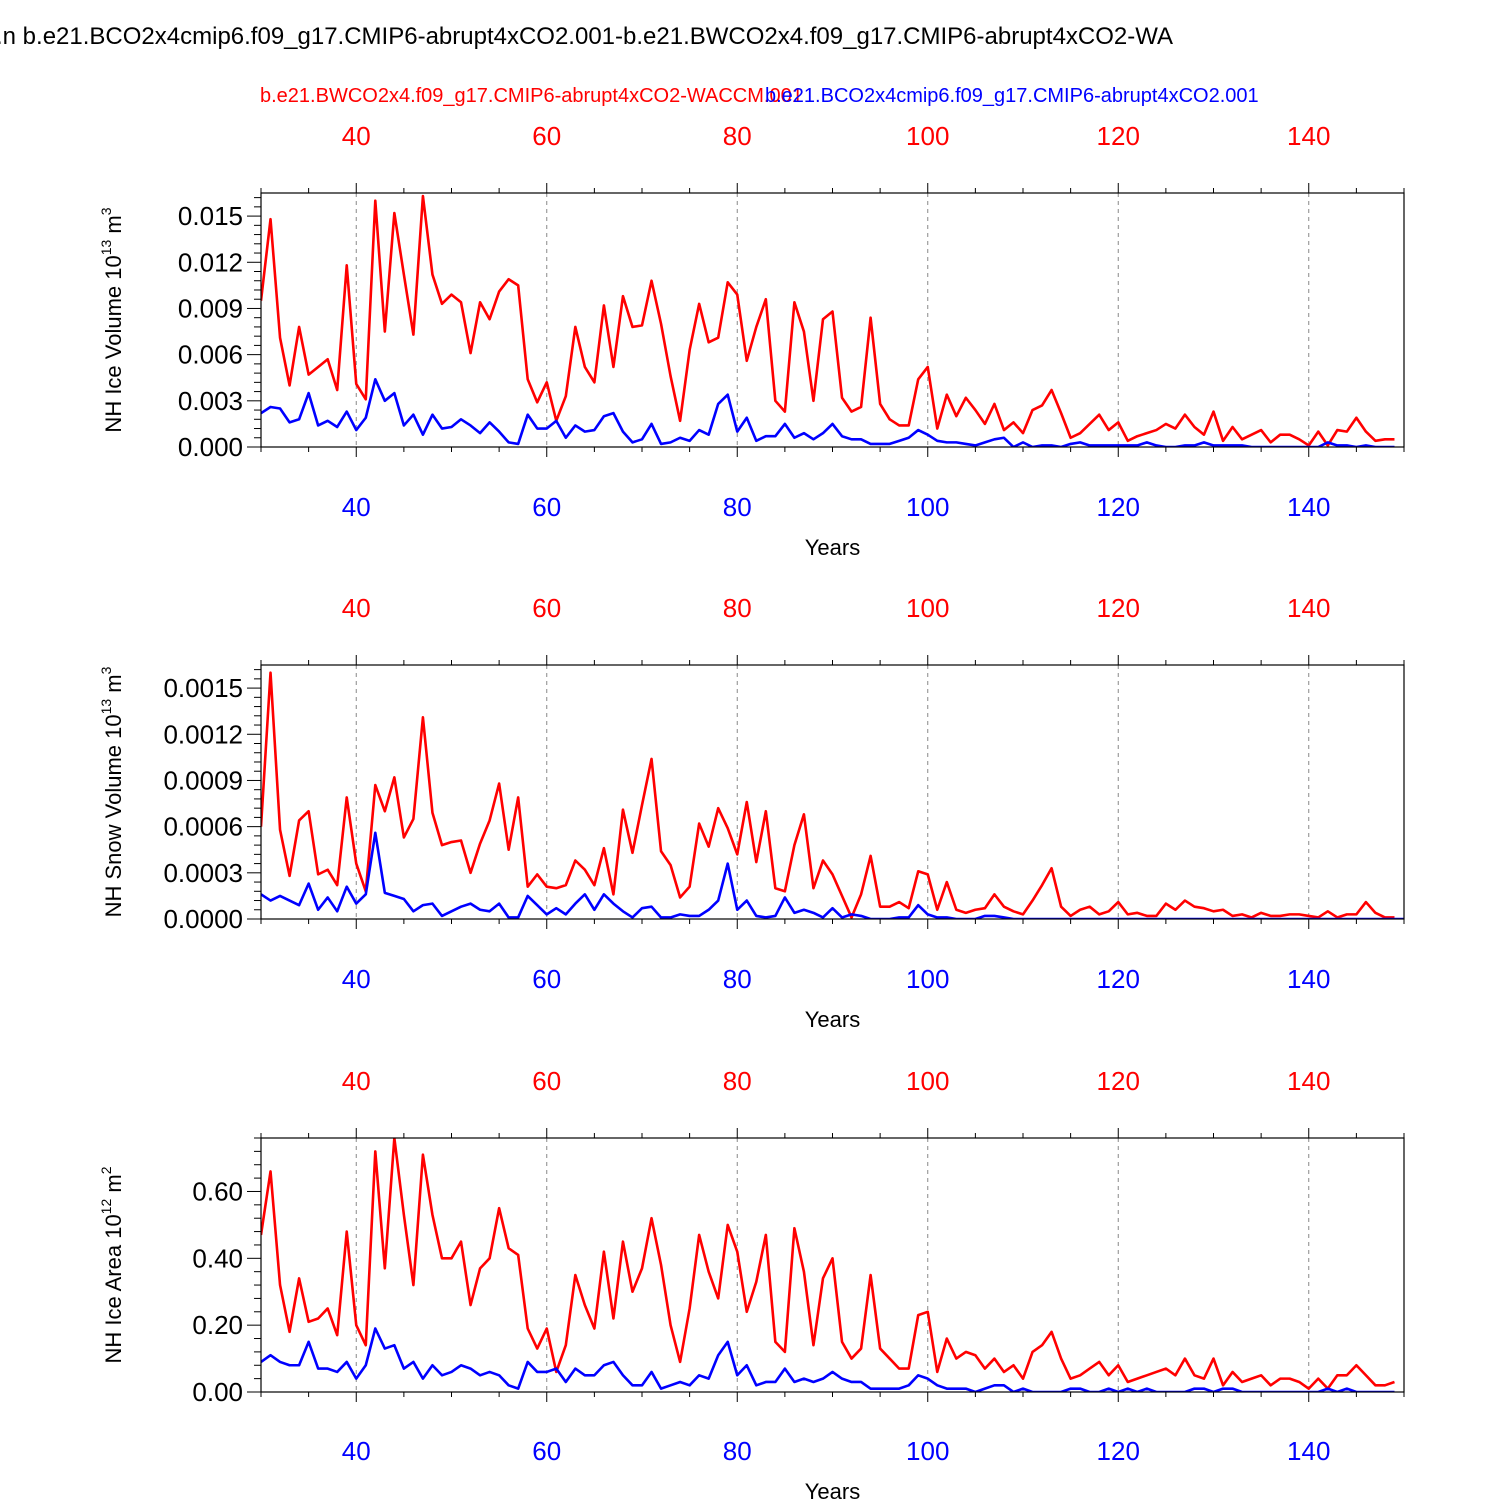  I want to click on y-tick-label: 0.0015, so click(203, 688).